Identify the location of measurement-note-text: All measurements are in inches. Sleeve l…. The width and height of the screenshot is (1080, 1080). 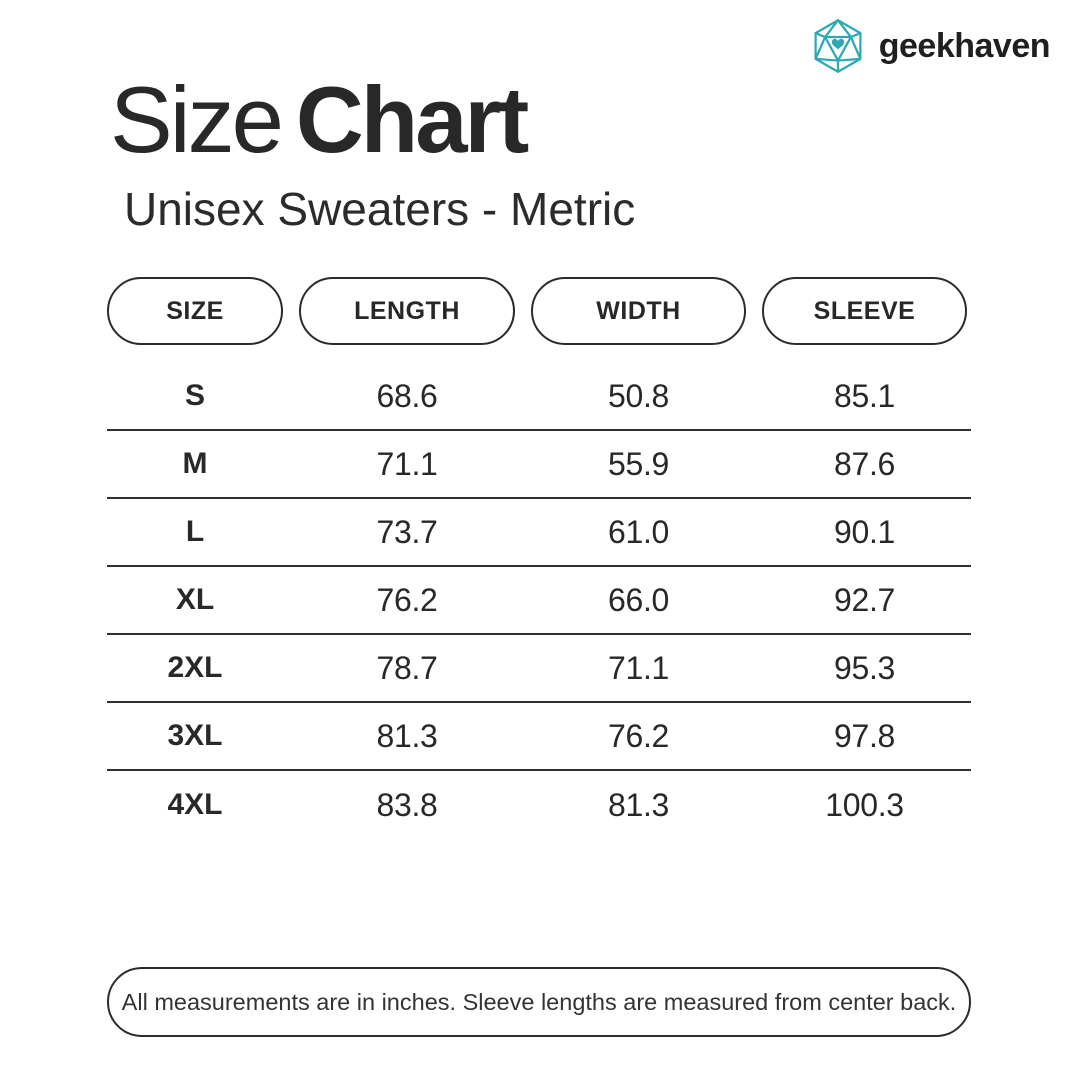
(539, 1001).